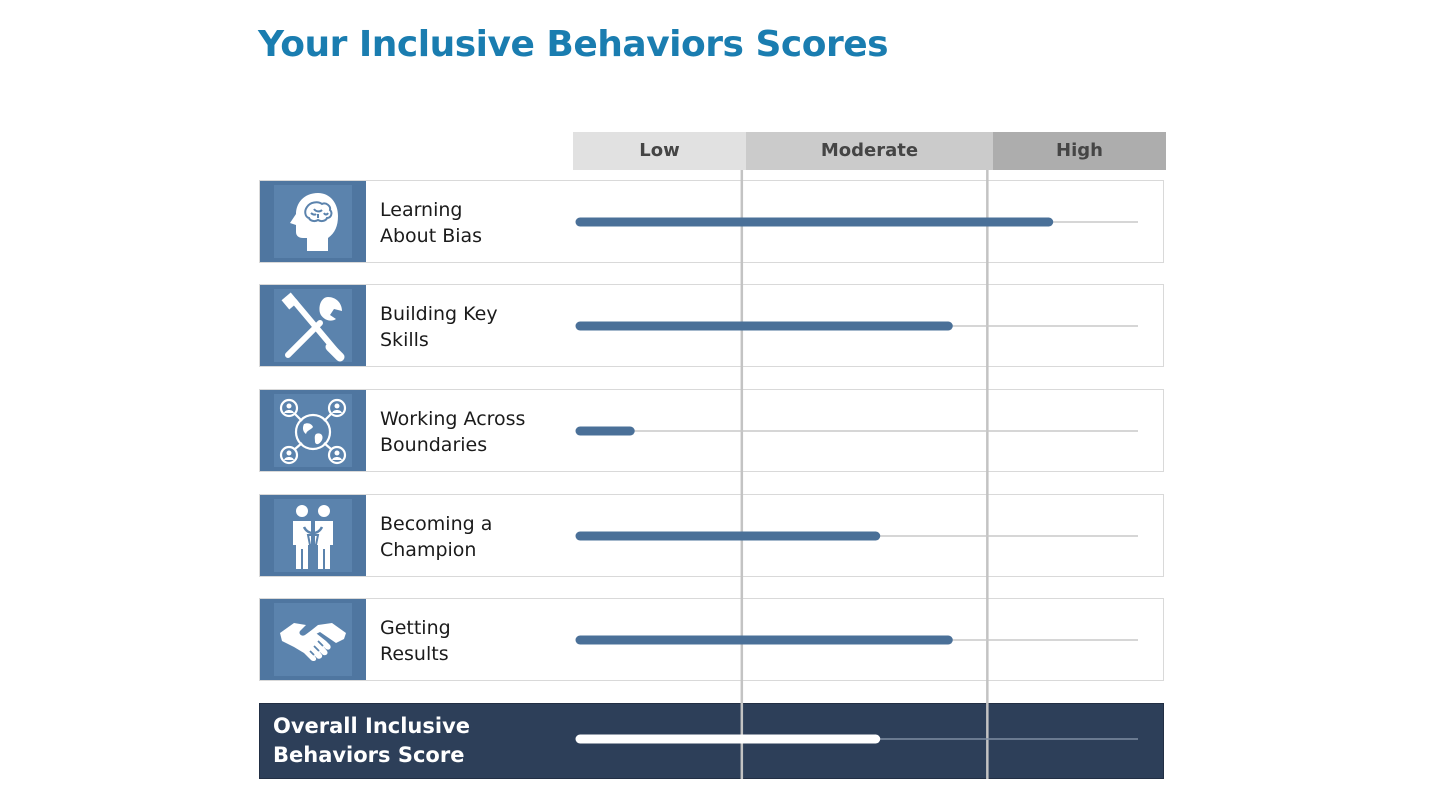  I want to click on row-label: Getting Results, so click(415, 641).